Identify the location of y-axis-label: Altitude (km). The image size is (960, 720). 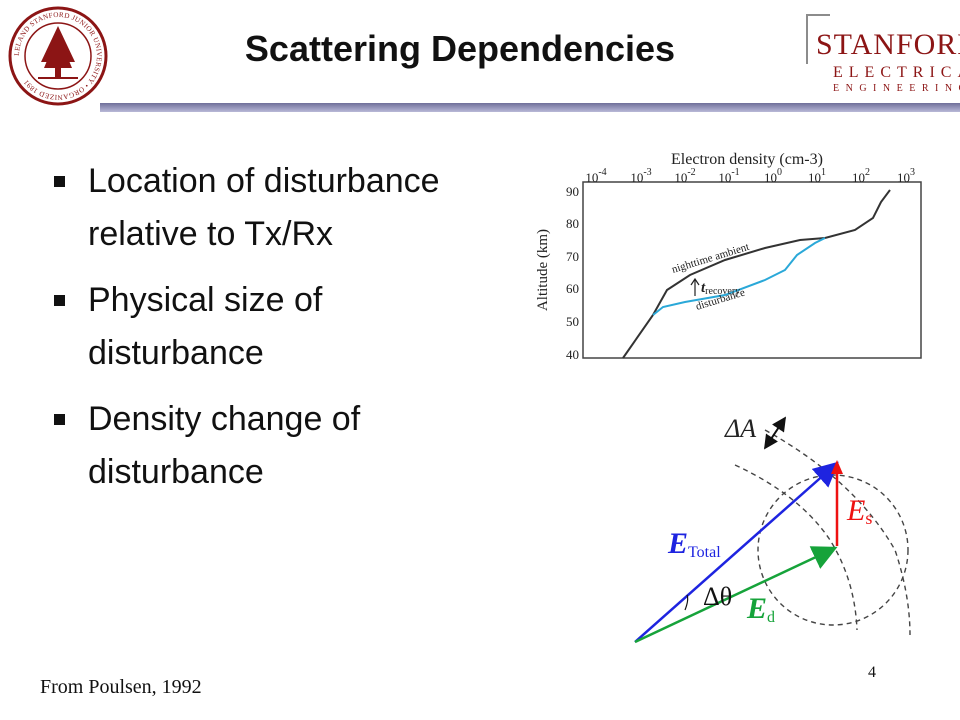
(543, 270).